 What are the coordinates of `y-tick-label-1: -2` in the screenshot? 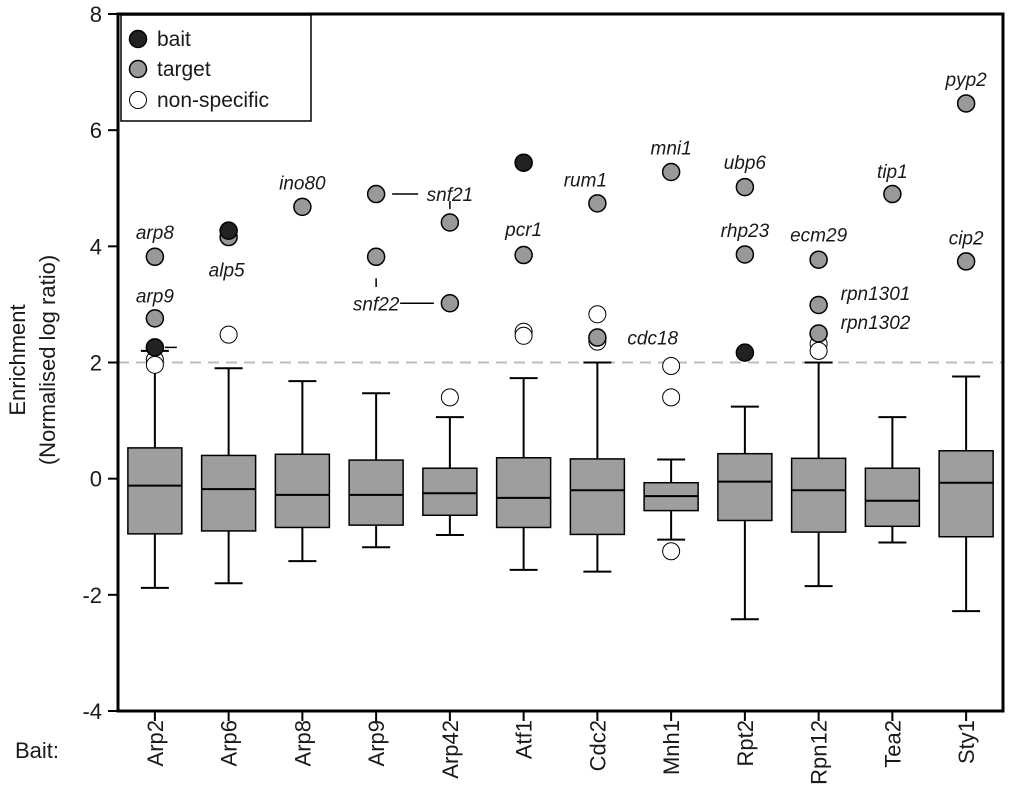 It's located at (92, 595).